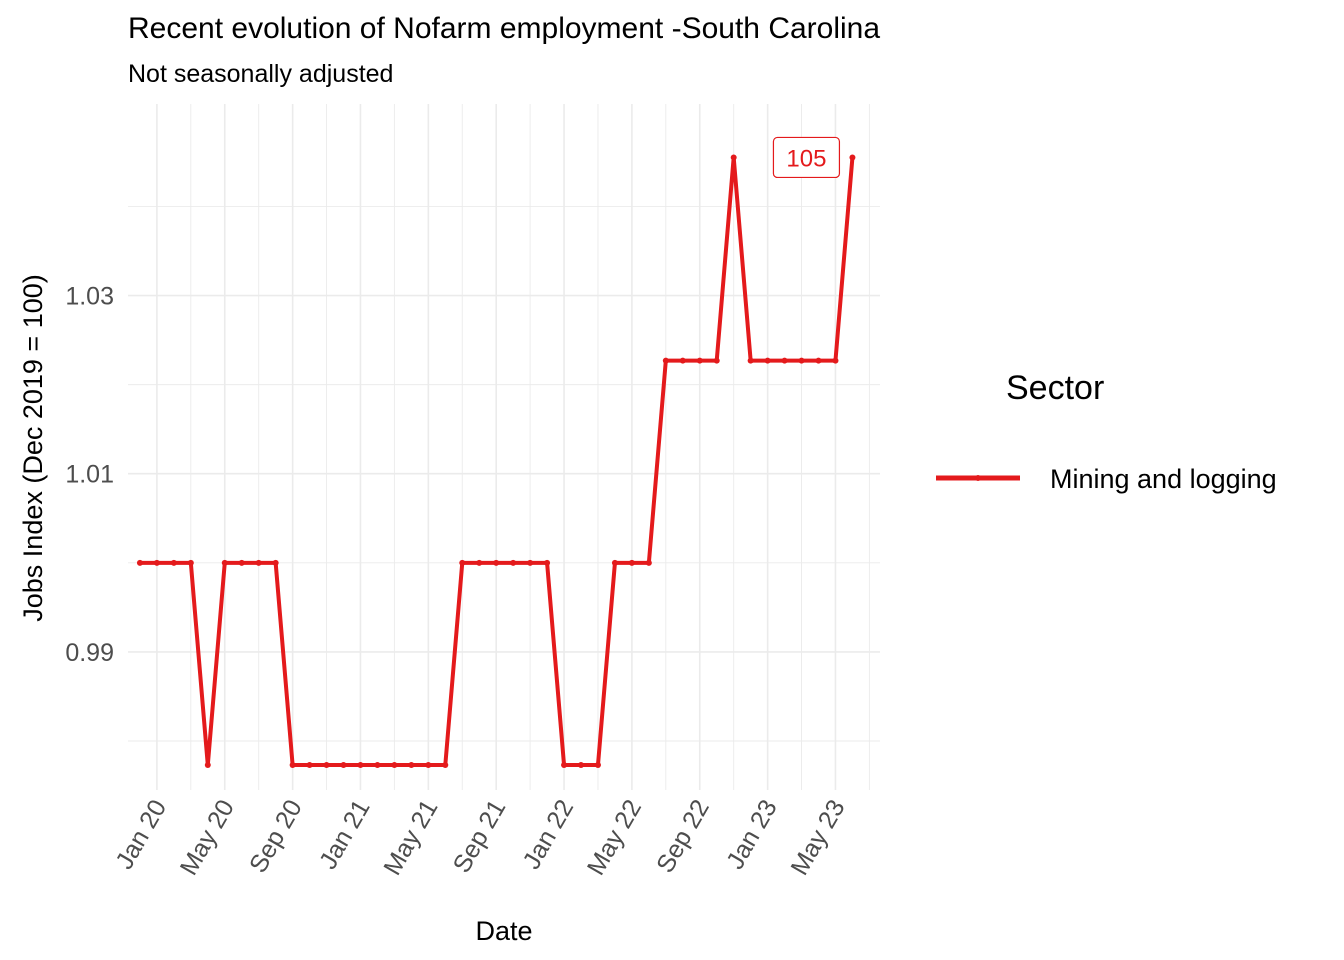  I want to click on x-tick-label: Sep 21, so click(480, 836).